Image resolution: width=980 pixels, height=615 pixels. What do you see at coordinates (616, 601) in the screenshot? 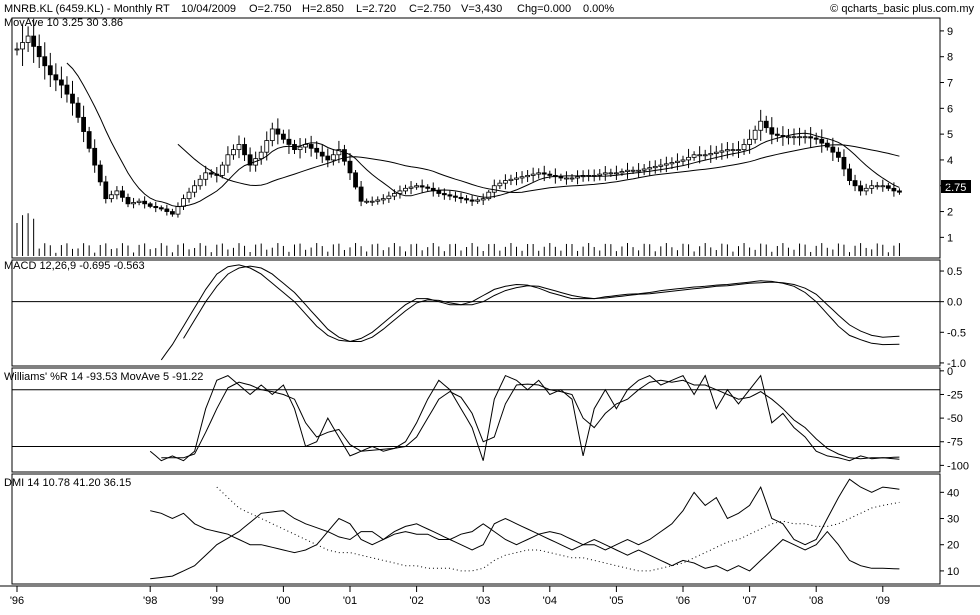
I see `x-tick-label-8: '05` at bounding box center [616, 601].